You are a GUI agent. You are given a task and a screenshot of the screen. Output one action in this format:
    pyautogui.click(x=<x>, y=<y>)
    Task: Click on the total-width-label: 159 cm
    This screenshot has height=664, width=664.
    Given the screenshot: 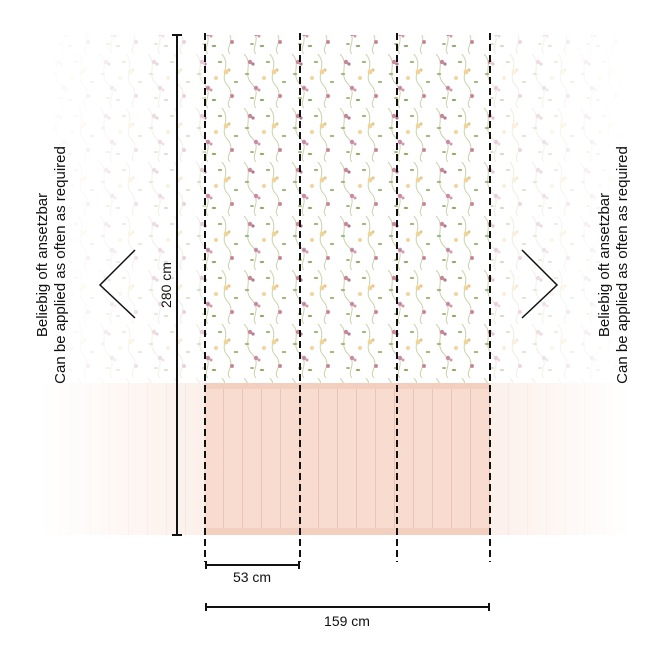 What is the action you would take?
    pyautogui.click(x=347, y=621)
    